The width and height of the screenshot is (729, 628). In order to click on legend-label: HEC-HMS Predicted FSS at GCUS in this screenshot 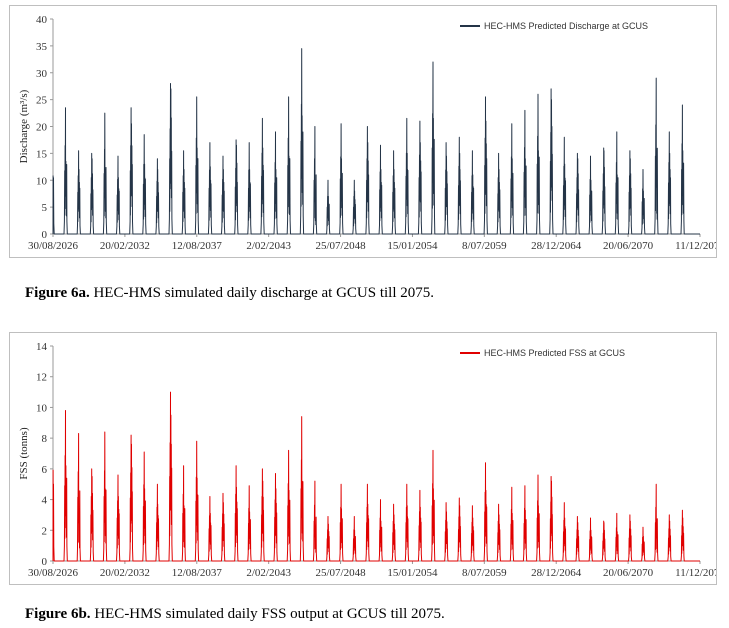, I will do `click(554, 353)`.